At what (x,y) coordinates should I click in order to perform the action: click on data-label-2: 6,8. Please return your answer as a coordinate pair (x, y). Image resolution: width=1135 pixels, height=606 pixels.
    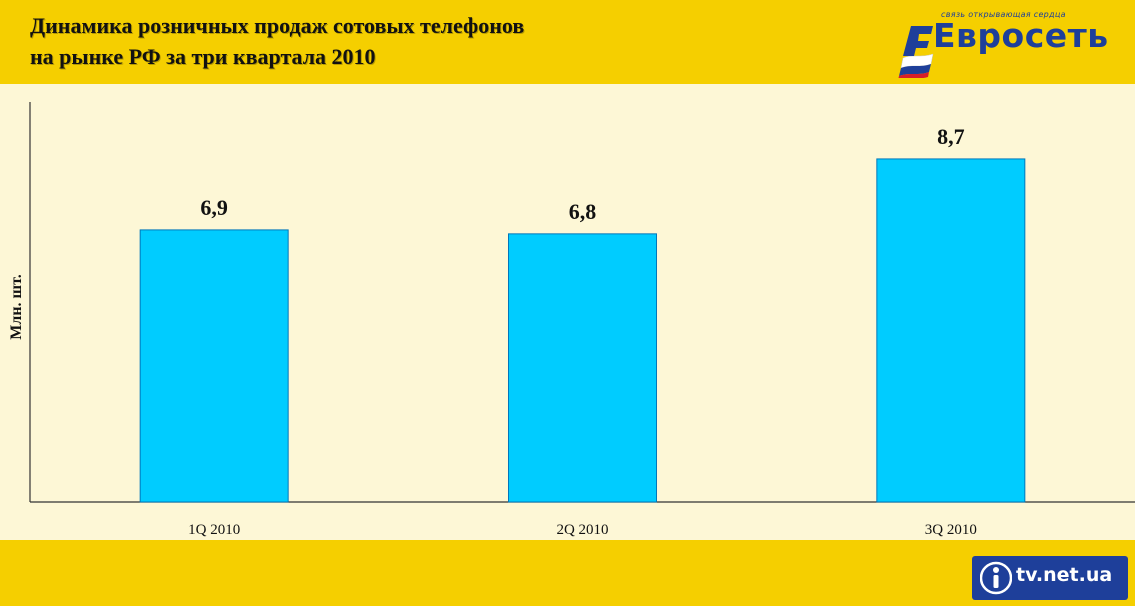
    Looking at the image, I should click on (583, 211).